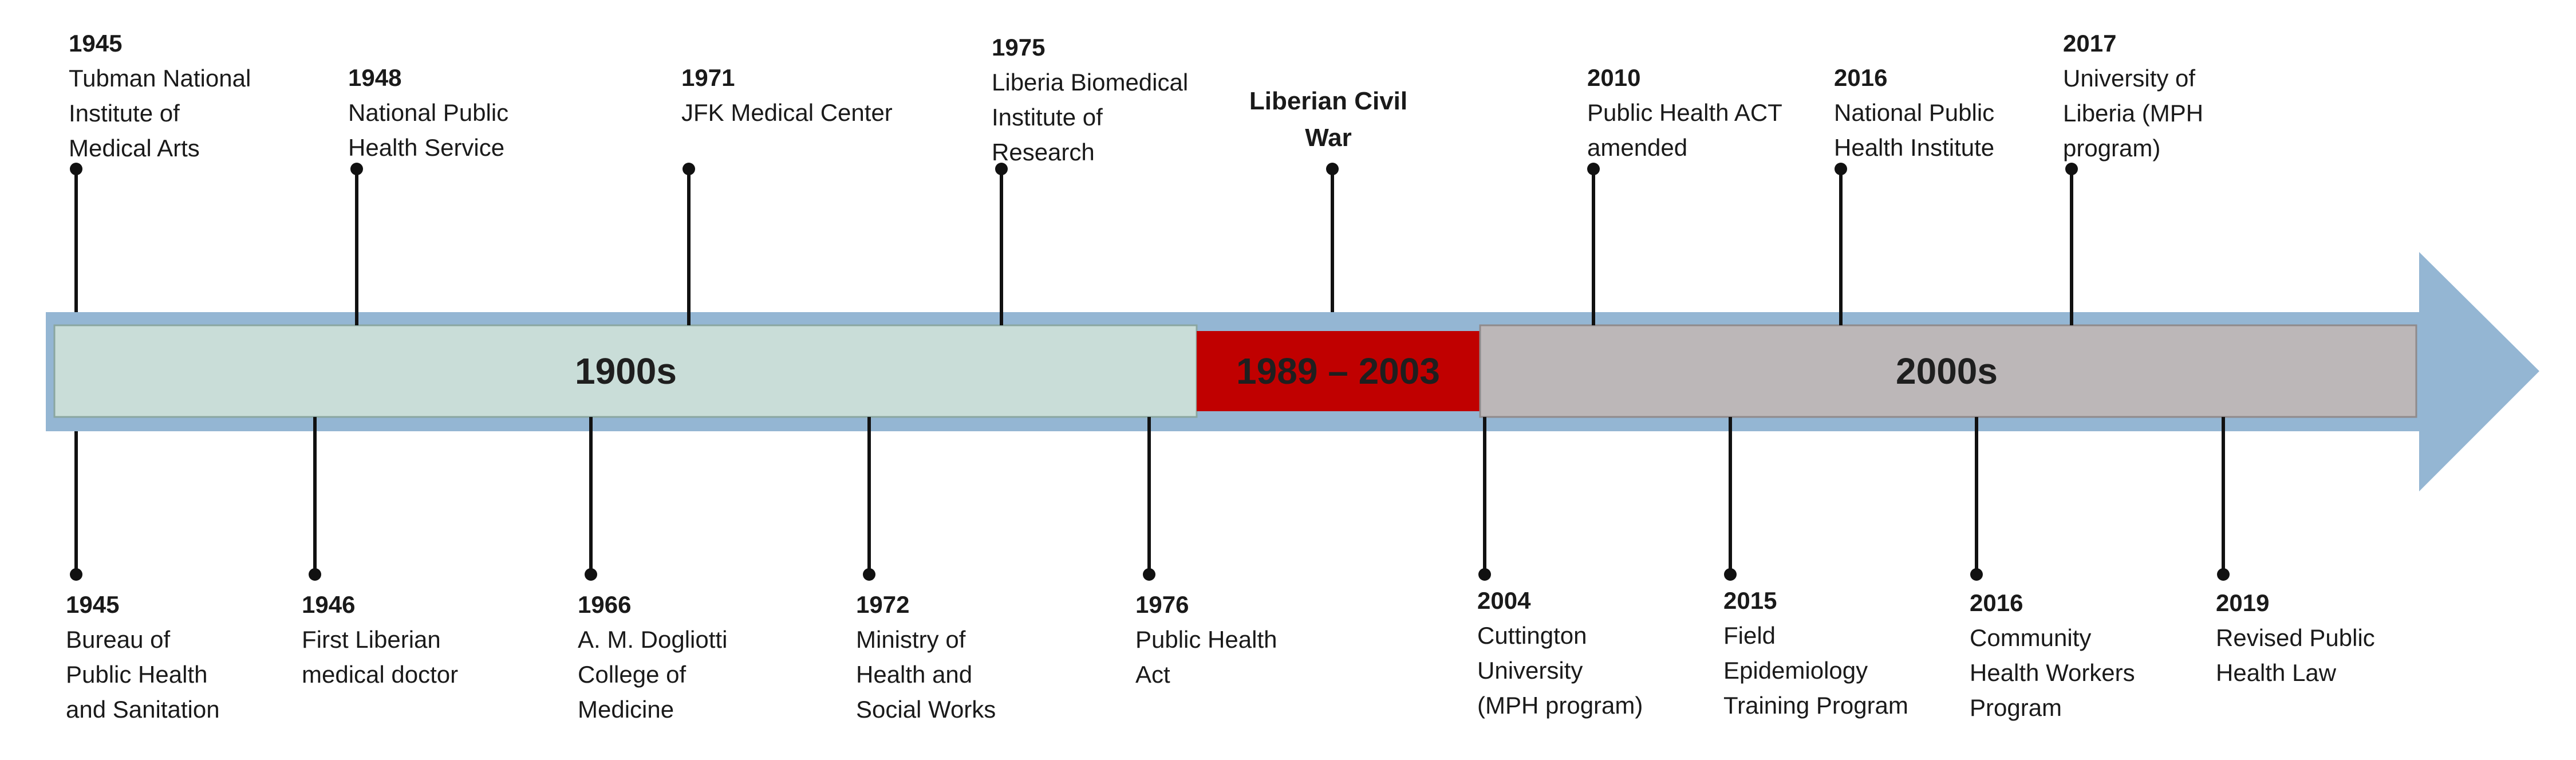 Image resolution: width=2576 pixels, height=760 pixels. What do you see at coordinates (883, 604) in the screenshot?
I see `event-year: 1972` at bounding box center [883, 604].